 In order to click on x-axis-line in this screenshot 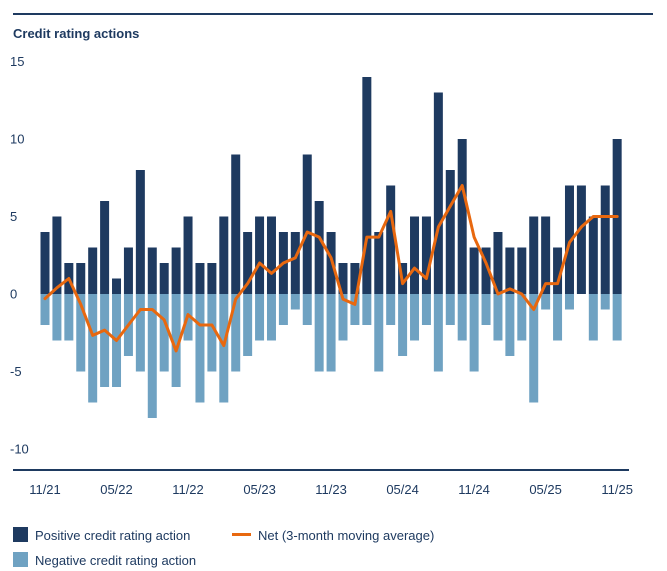, I will do `click(321, 470)`.